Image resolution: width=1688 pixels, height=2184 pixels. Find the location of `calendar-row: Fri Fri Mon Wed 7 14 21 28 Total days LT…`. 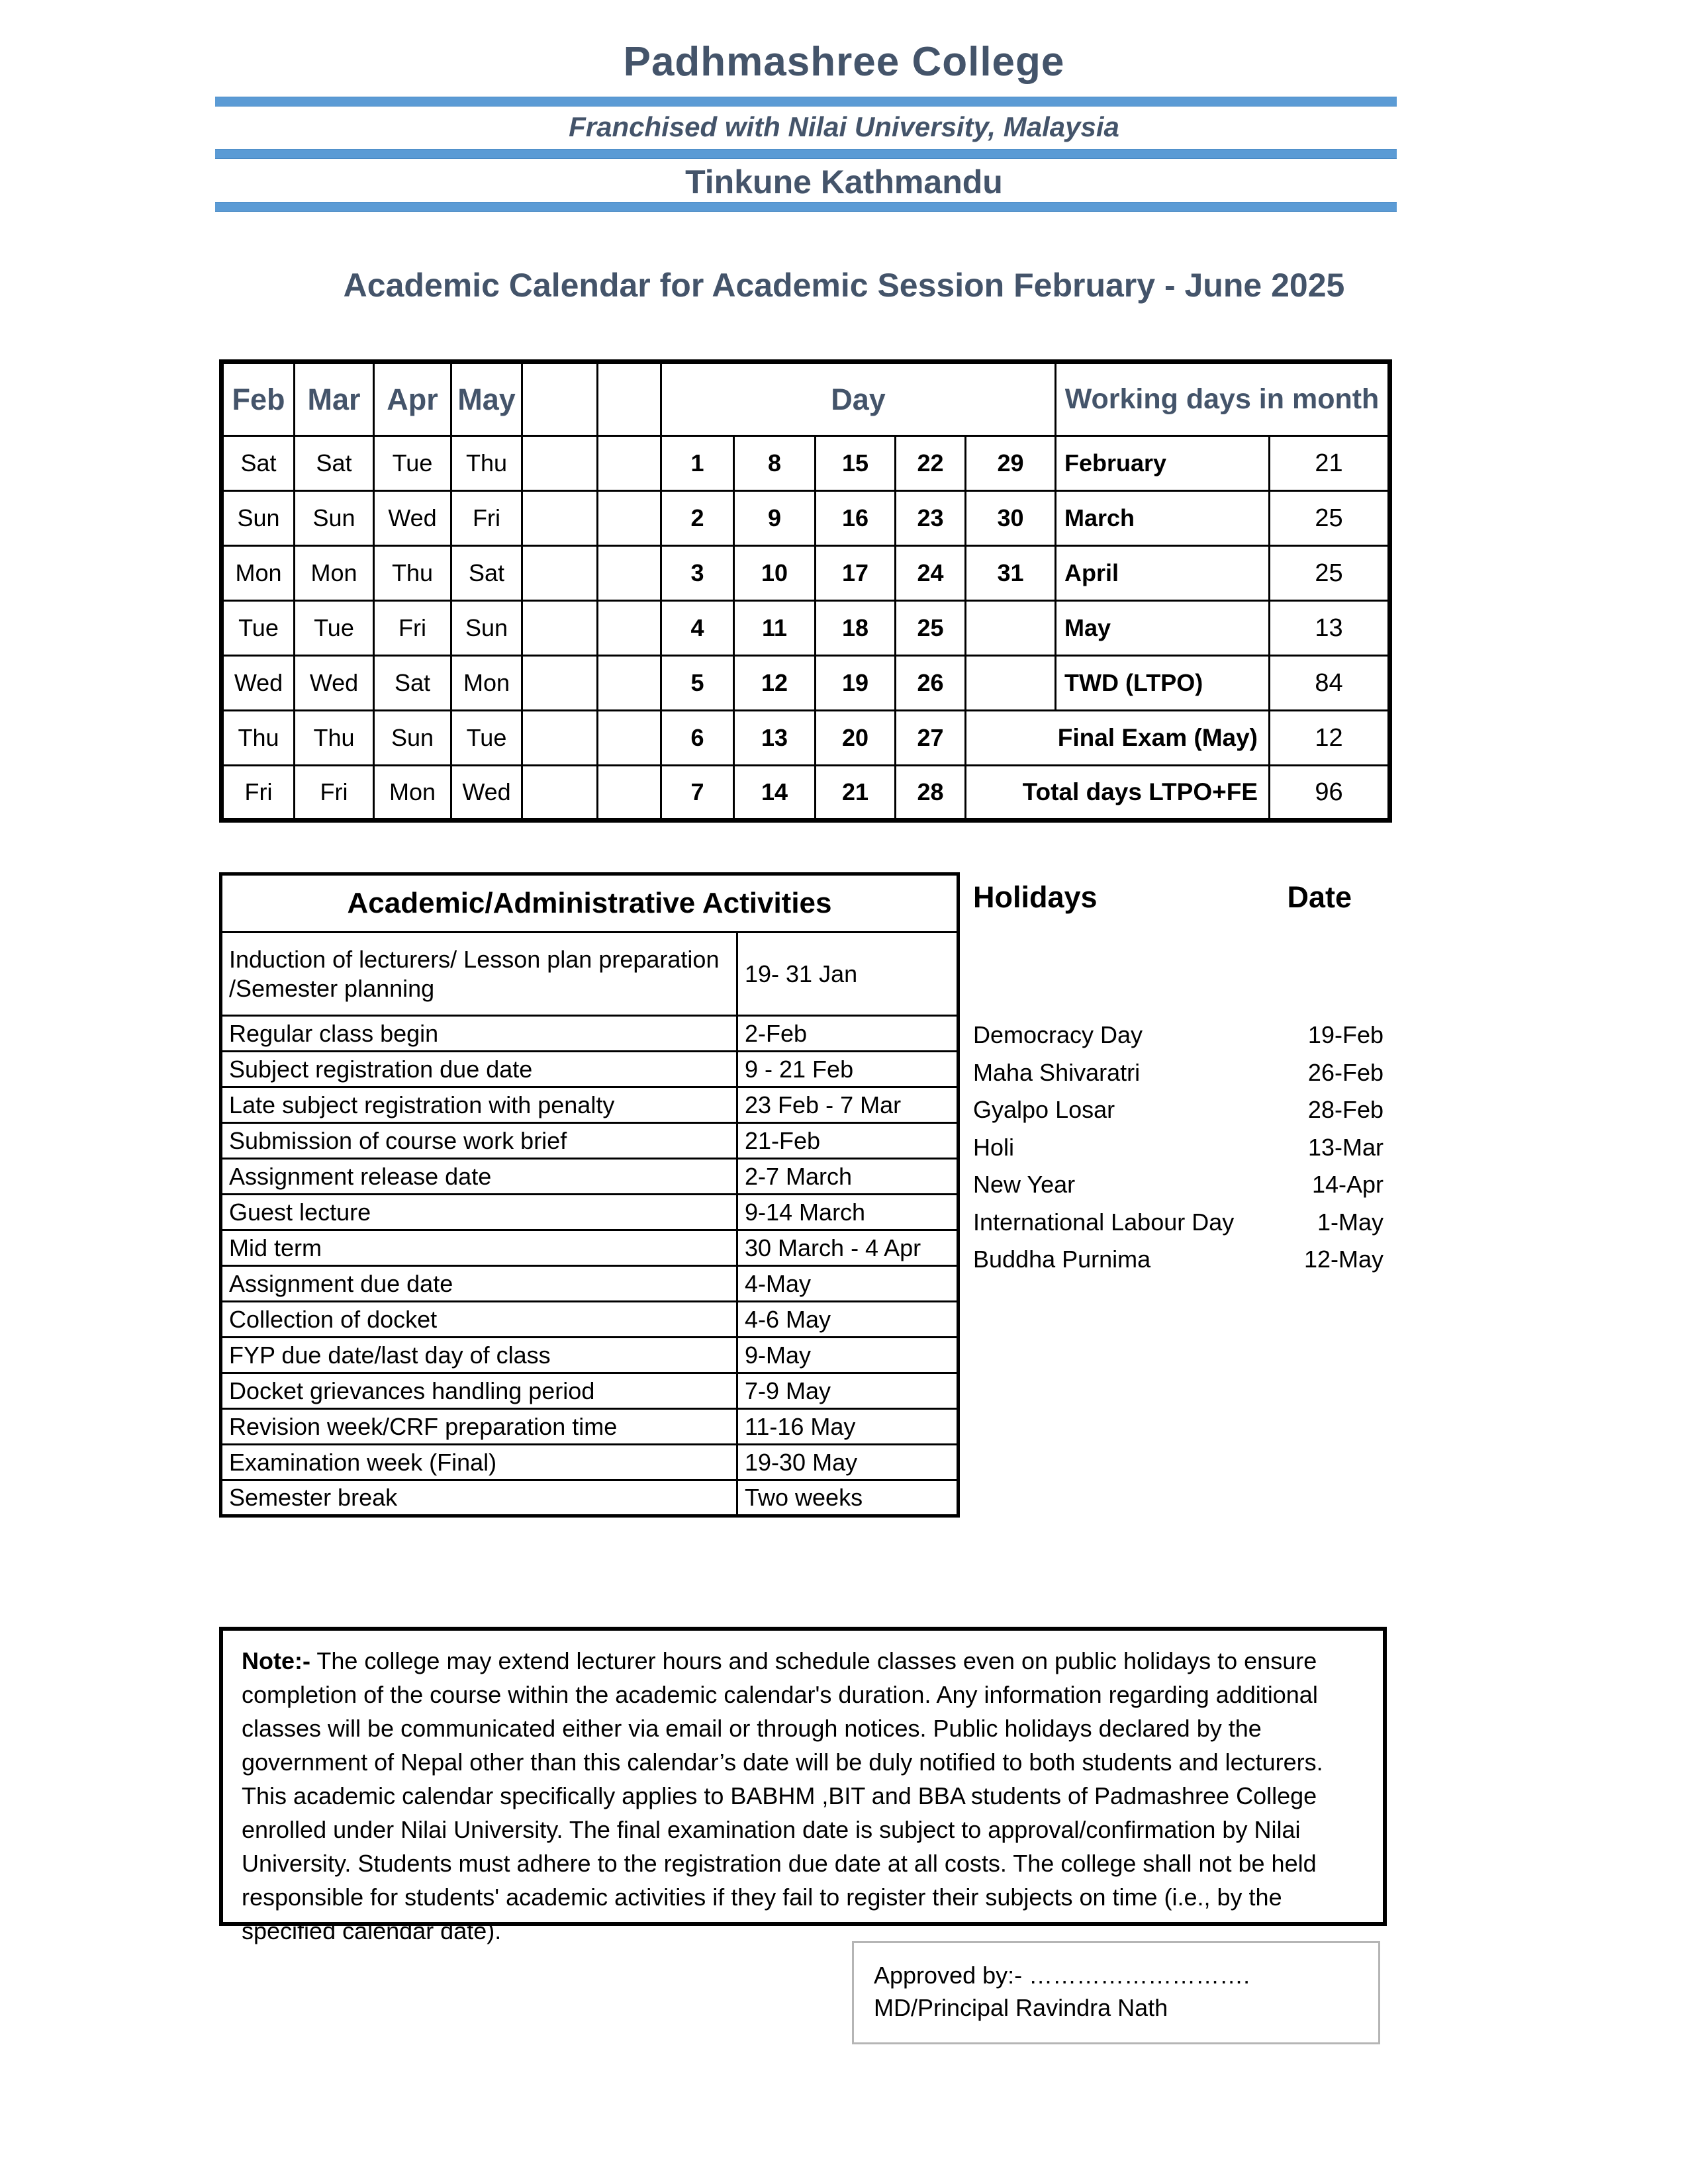

calendar-row: Fri Fri Mon Wed 7 14 21 28 Total days LT… is located at coordinates (805, 792).